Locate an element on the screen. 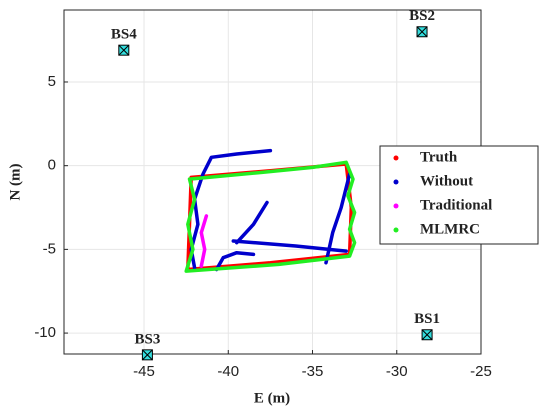 The image size is (550, 416). station-label: BS4 is located at coordinates (124, 35).